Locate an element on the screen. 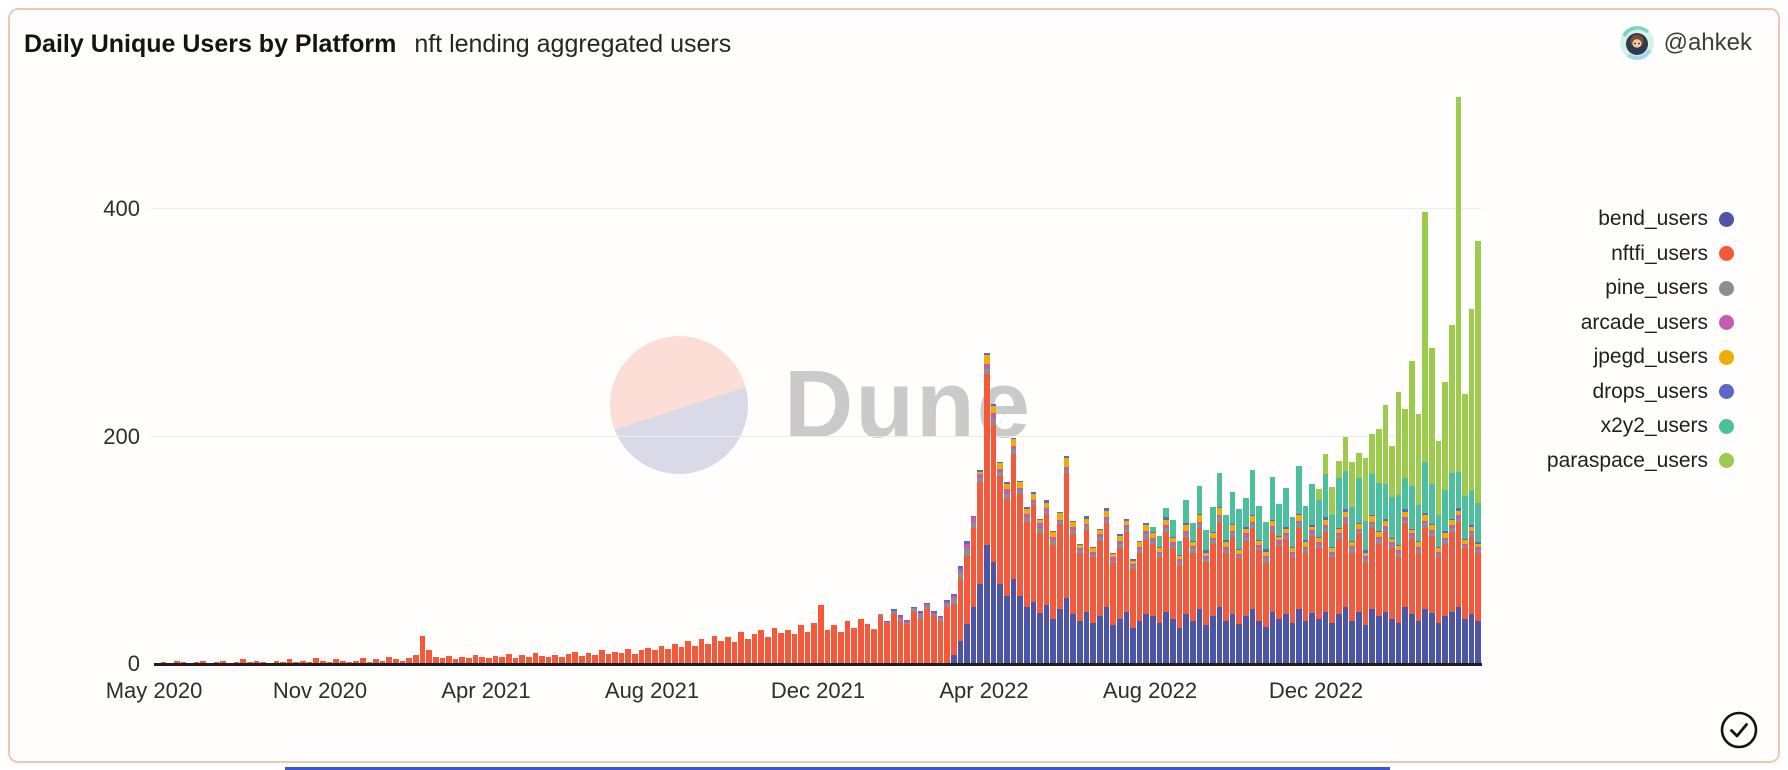  legend-item-paraspace_users: paraspace_users is located at coordinates (1640, 461).